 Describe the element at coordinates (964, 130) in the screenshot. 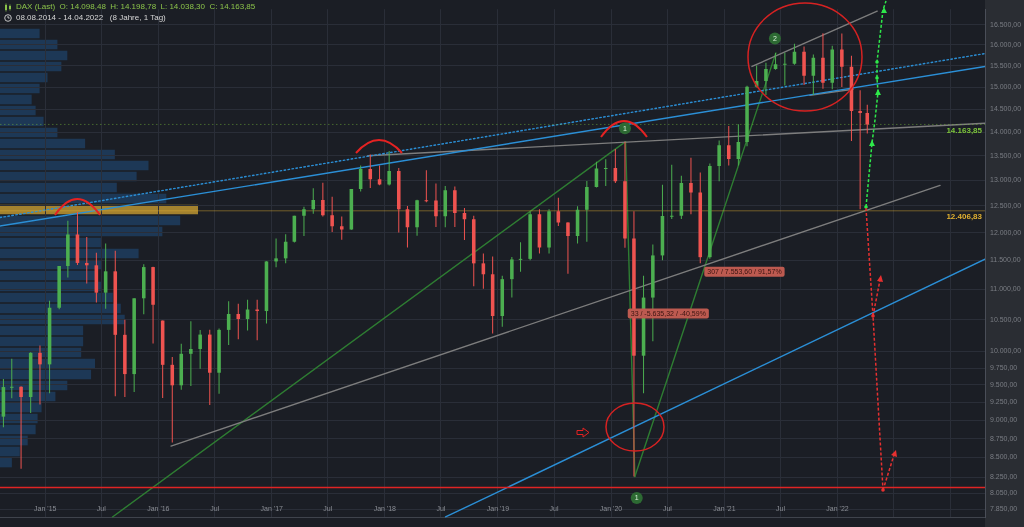

I see `ref-line-label: 14.163,85` at that location.